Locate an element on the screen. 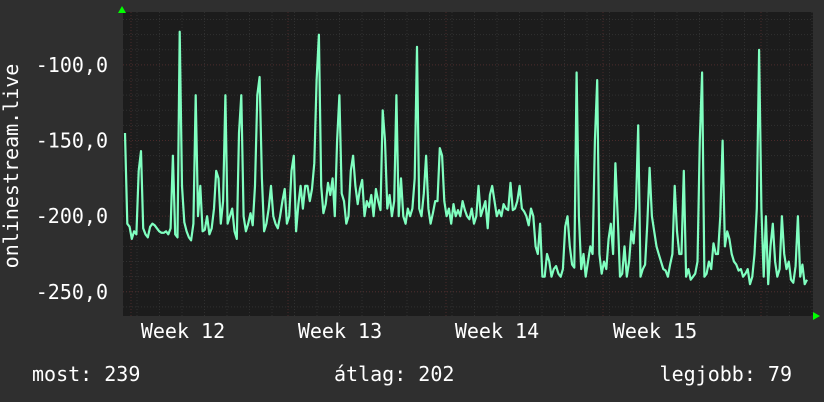  x-tick-label: Week 12 is located at coordinates (183, 331).